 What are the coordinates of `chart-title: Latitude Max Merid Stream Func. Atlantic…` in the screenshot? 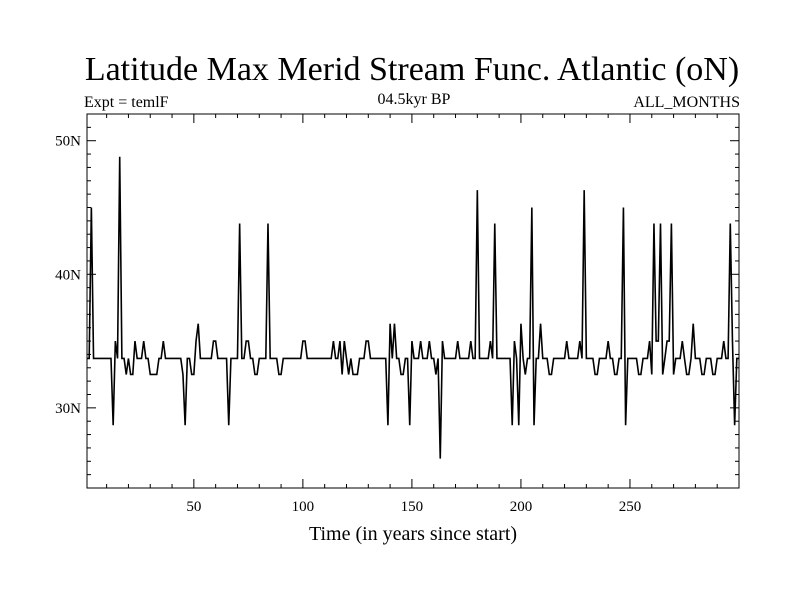 It's located at (412, 69).